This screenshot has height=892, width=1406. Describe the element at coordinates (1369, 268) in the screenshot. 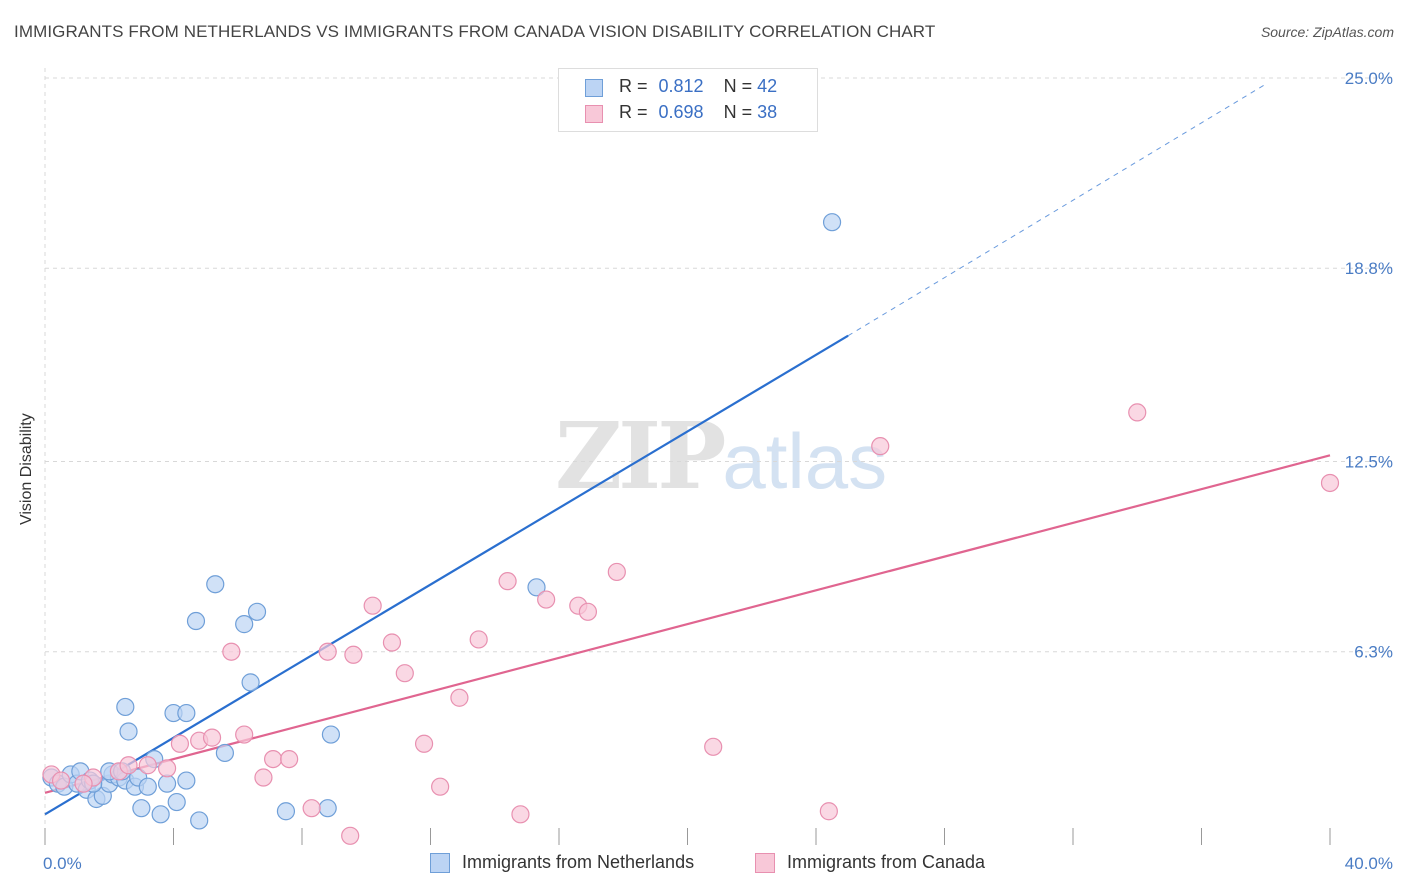

I see `y-tick-label: 18.8%` at that location.